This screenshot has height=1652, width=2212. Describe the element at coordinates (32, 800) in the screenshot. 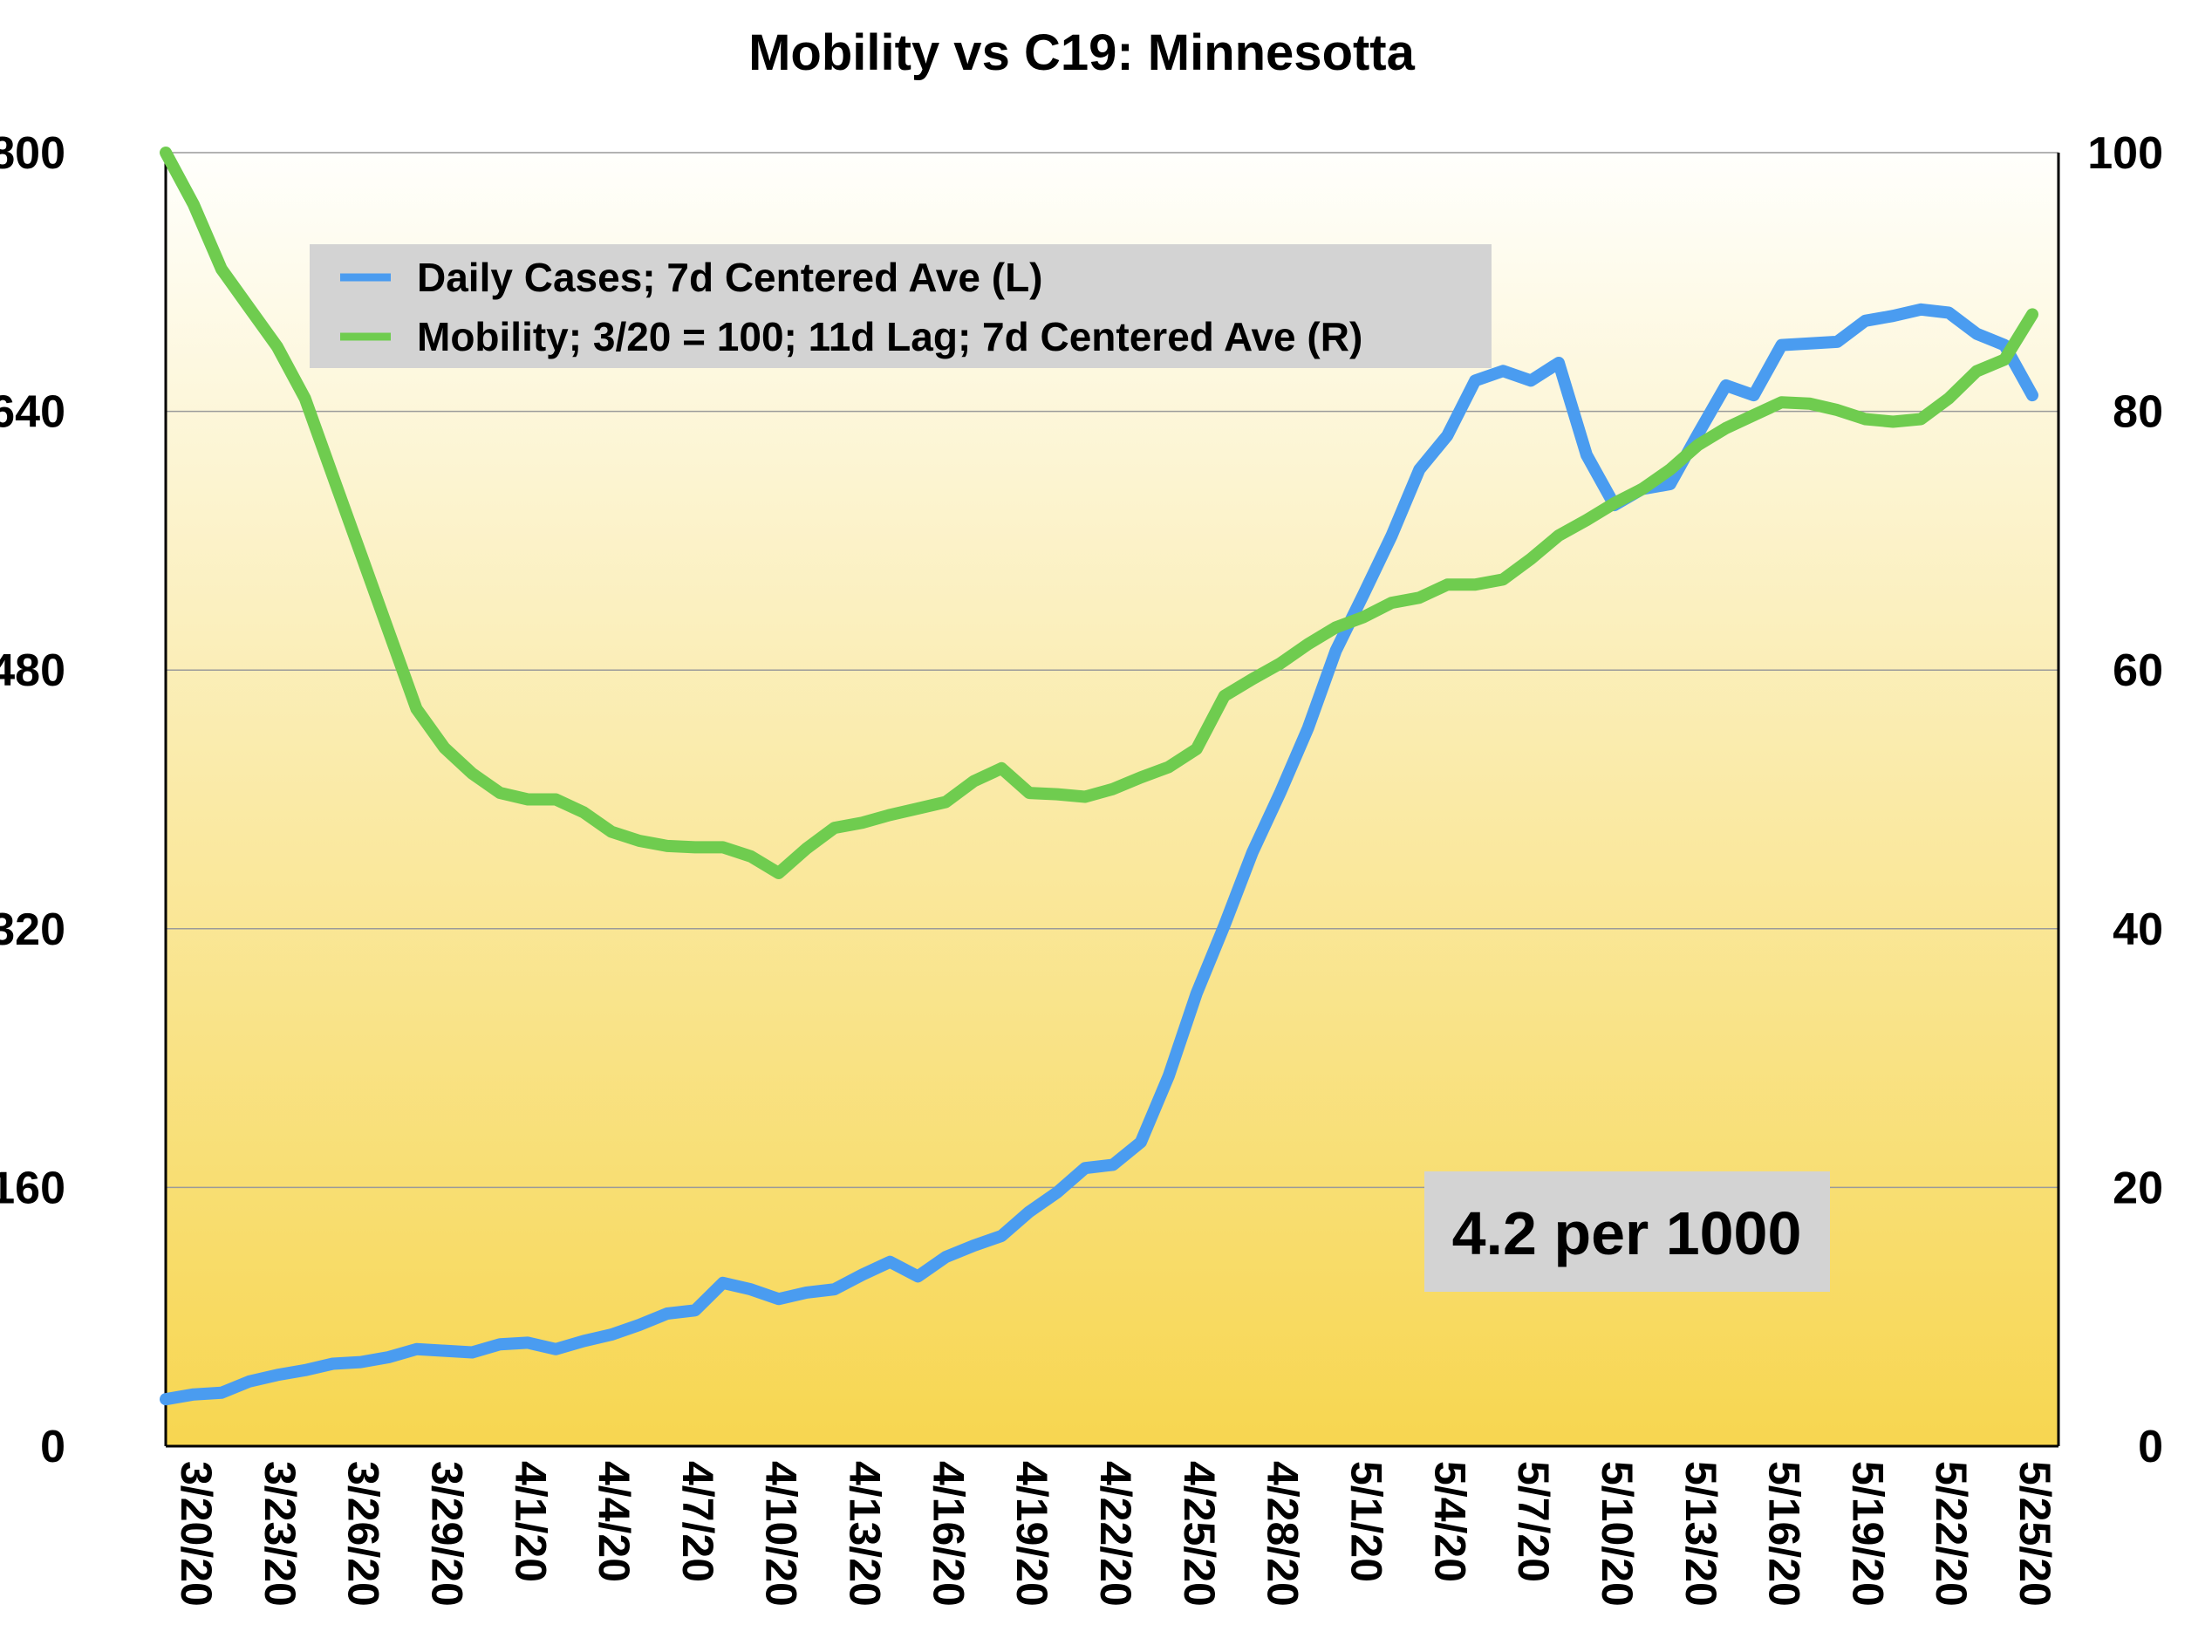

I see `y-left-tick-labels: 0 160 320 480 640 800` at that location.